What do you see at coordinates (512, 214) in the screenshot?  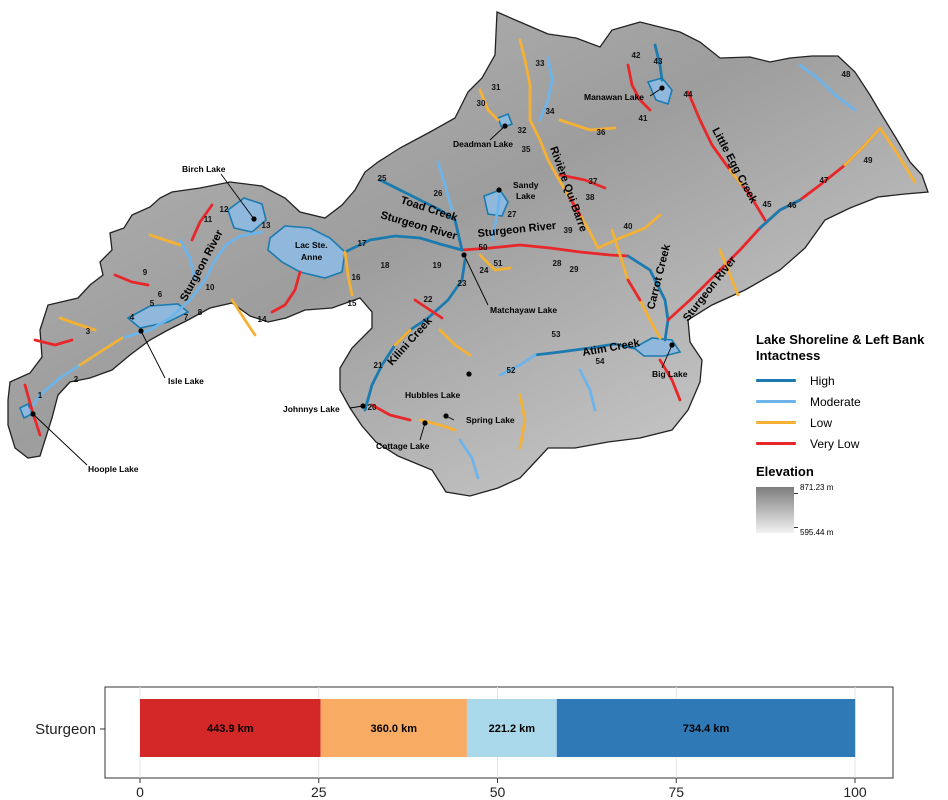 I see `segment-number: 27` at bounding box center [512, 214].